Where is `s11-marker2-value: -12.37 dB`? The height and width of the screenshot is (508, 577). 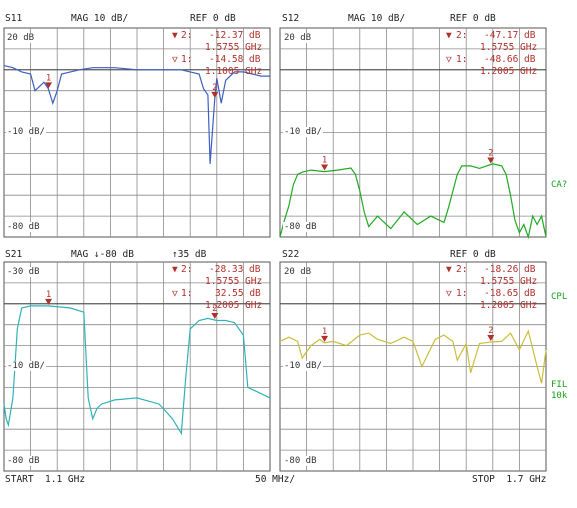
s11-marker2-value: -12.37 dB is located at coordinates (235, 35).